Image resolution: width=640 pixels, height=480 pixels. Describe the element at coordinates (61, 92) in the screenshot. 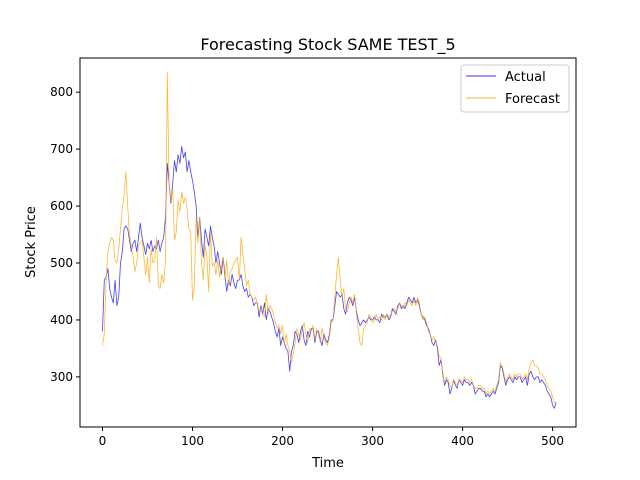

I see `y-tick-label: 800` at that location.